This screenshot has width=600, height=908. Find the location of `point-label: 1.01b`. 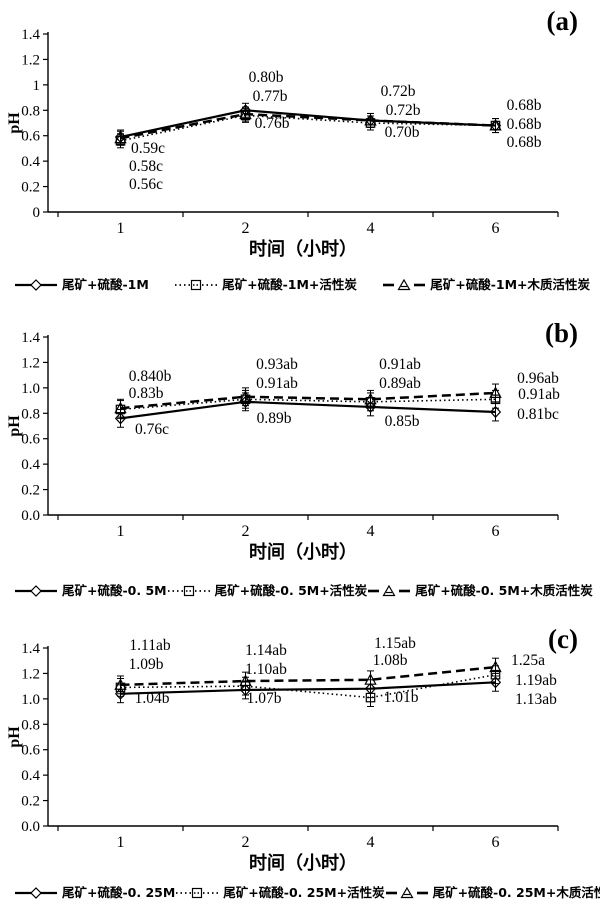

point-label: 1.01b is located at coordinates (401, 697).